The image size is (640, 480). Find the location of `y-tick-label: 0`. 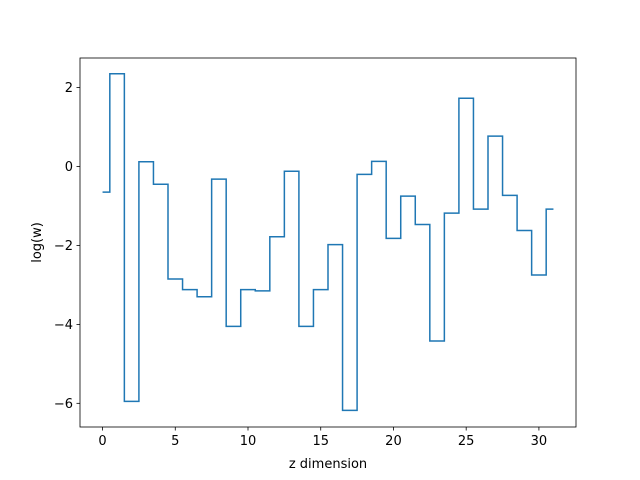

y-tick-label: 0 is located at coordinates (69, 167).